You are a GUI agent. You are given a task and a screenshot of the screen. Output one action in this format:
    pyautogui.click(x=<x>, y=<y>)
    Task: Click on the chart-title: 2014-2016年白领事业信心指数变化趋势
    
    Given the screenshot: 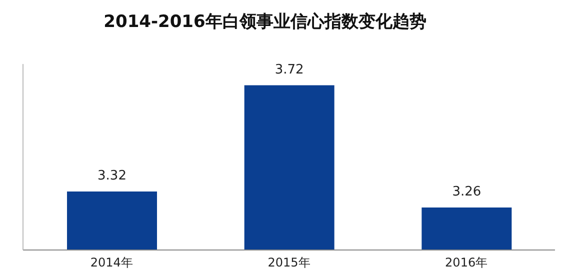 What is the action you would take?
    pyautogui.click(x=265, y=22)
    